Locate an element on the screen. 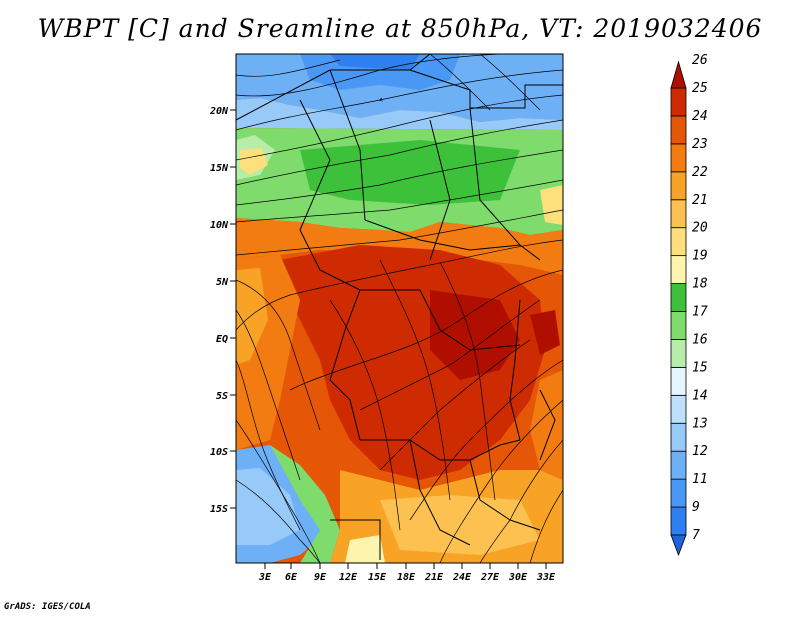  colorbar-label: 16 is located at coordinates (700, 339).